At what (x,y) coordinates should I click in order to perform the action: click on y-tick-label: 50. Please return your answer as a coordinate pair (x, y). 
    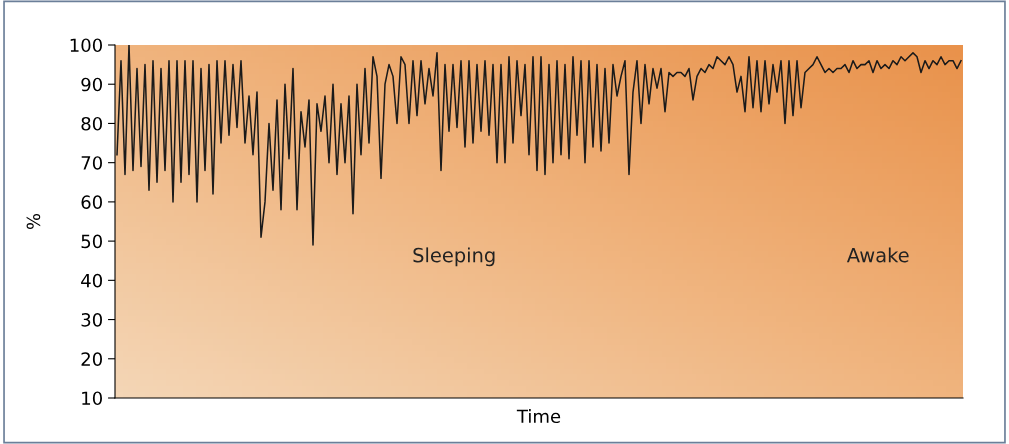
    Looking at the image, I should click on (91, 241).